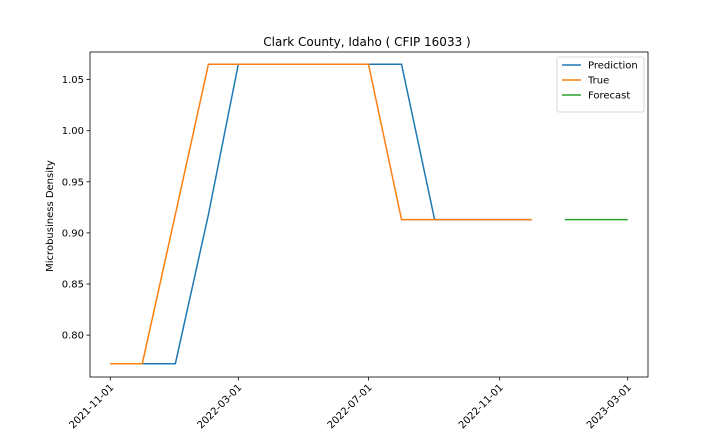 This screenshot has width=720, height=432. Describe the element at coordinates (73, 80) in the screenshot. I see `y-tick-label: 1.05` at that location.